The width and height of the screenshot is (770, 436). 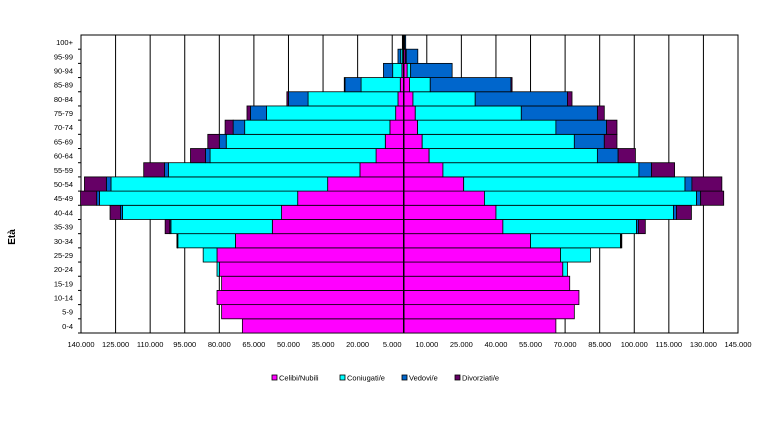 What do you see at coordinates (737, 344) in the screenshot?
I see `x-tick-label: 145.000` at bounding box center [737, 344].